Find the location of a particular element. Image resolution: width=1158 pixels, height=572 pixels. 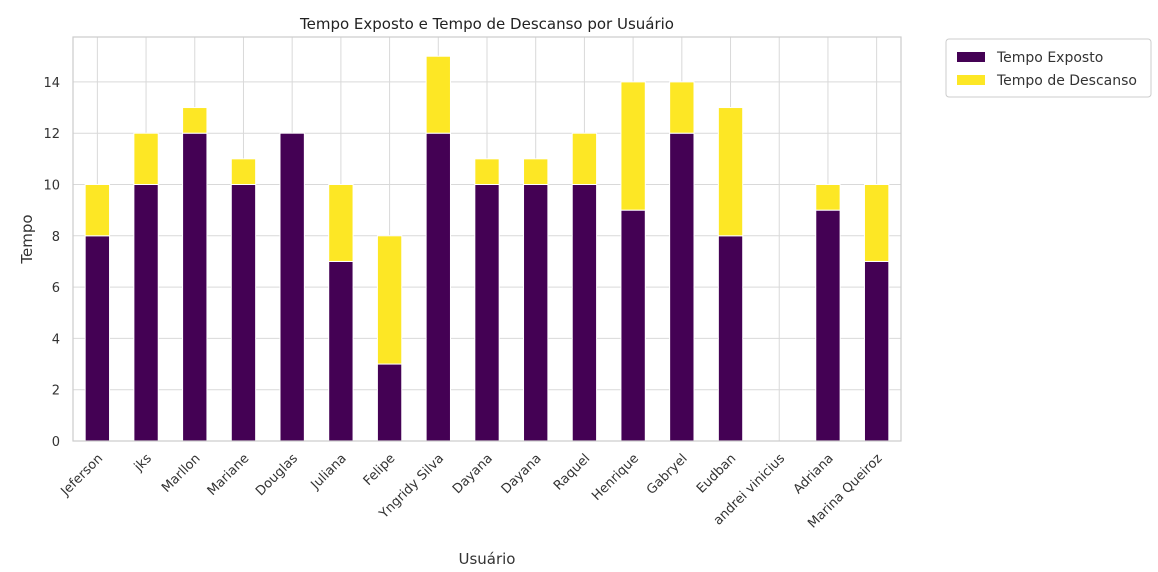

y-tick-label: 4 is located at coordinates (56, 339).